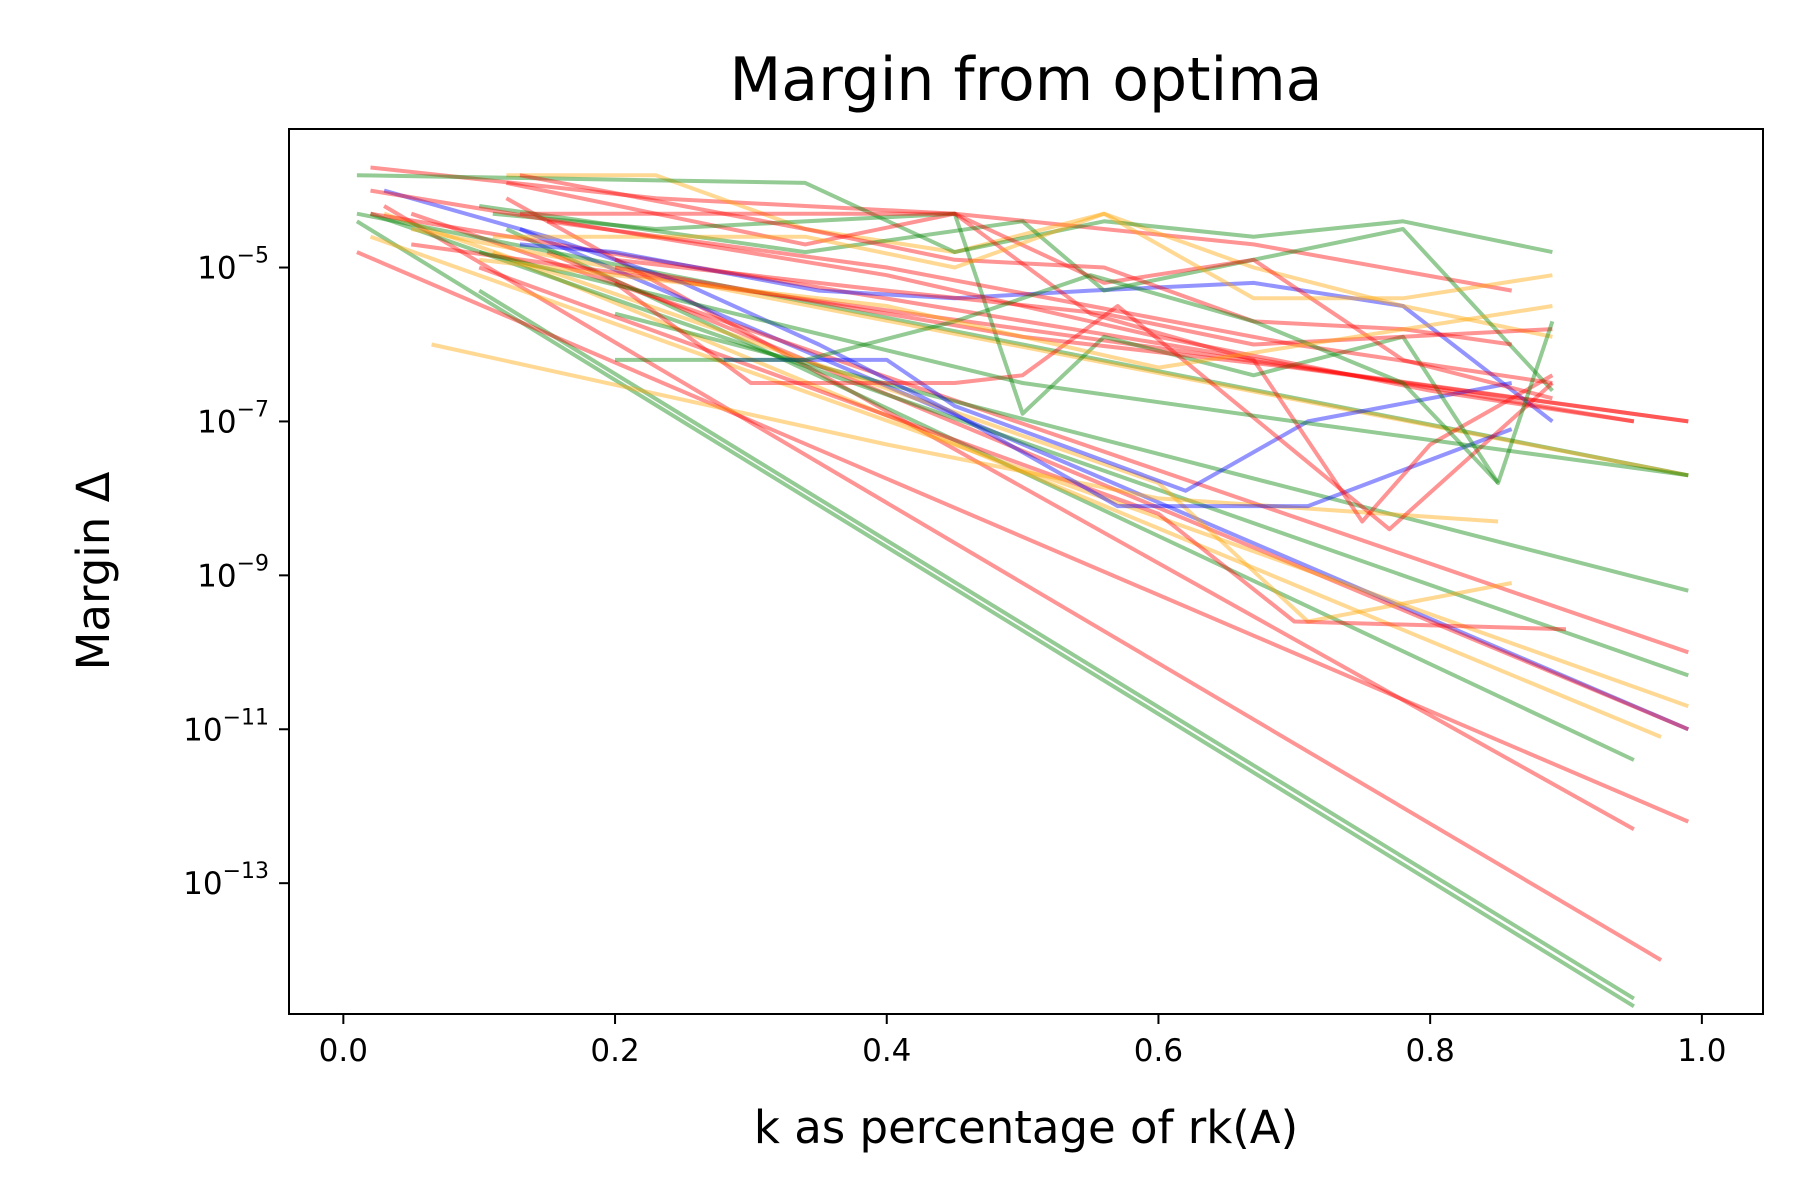  Describe the element at coordinates (226, 726) in the screenshot. I see `y-tick-label: 10⁻¹¹` at that location.